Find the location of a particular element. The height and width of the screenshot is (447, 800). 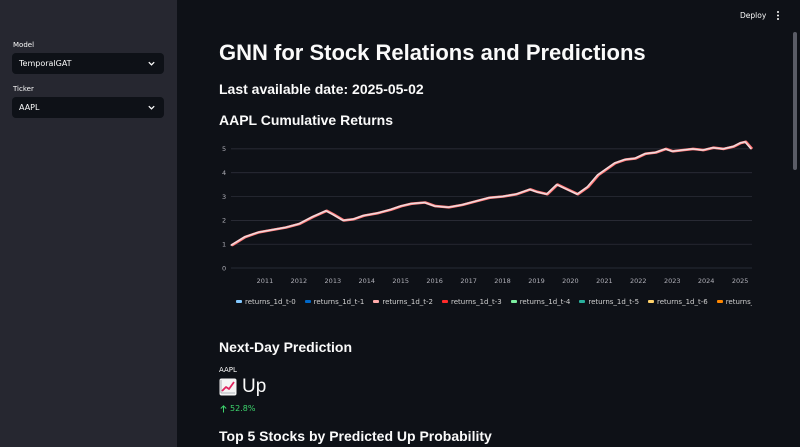

legend-item: returns_1d_t-2 is located at coordinates (403, 302).